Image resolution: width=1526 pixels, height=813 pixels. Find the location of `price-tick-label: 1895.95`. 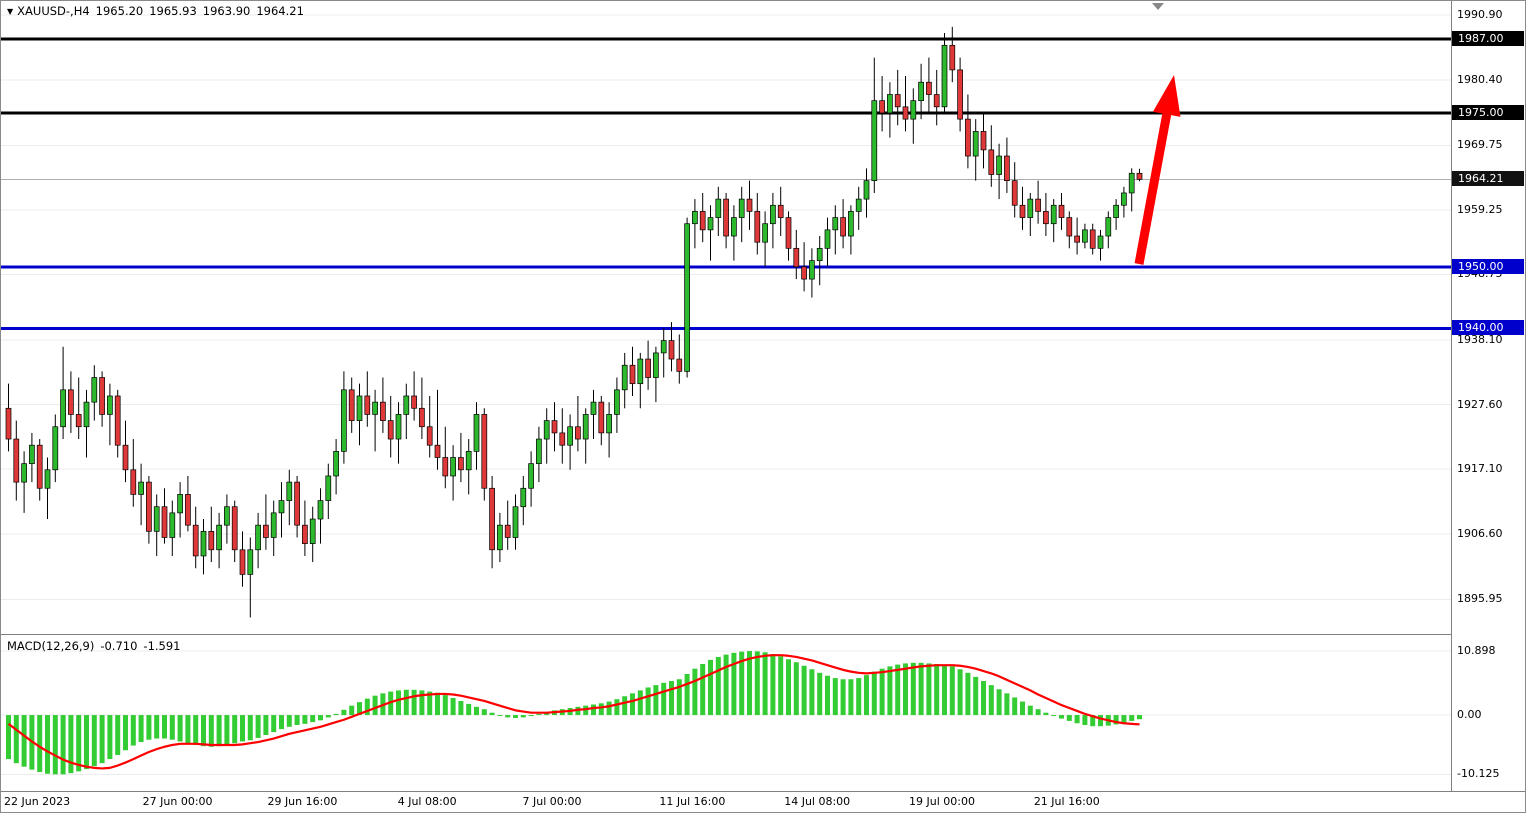

price-tick-label: 1895.95 is located at coordinates (1480, 599).